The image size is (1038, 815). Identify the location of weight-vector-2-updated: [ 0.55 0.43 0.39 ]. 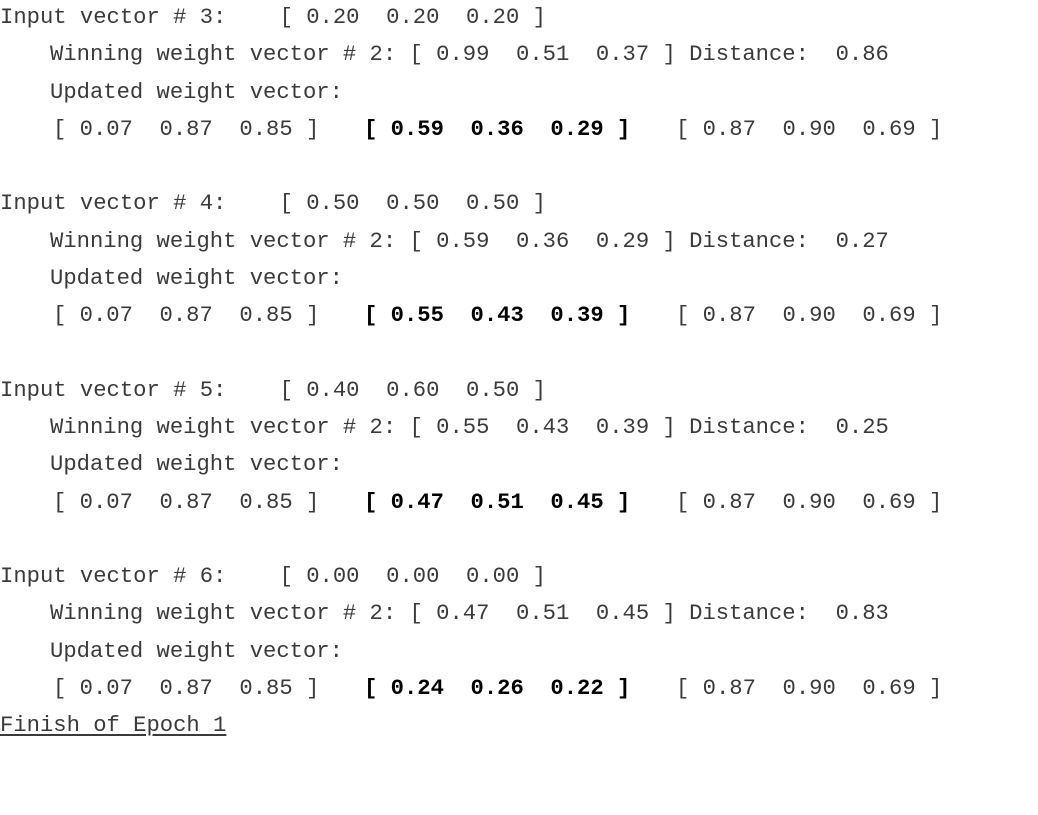
(497, 315).